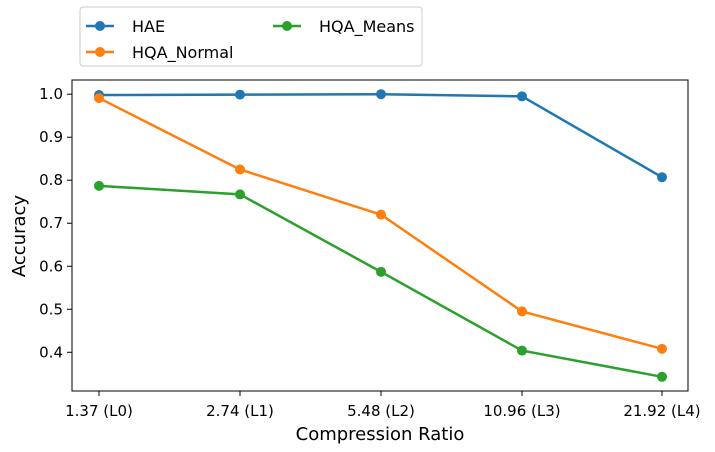 Image resolution: width=715 pixels, height=452 pixels. Describe the element at coordinates (100, 52) in the screenshot. I see `legend-marker-hqa-normal` at that location.